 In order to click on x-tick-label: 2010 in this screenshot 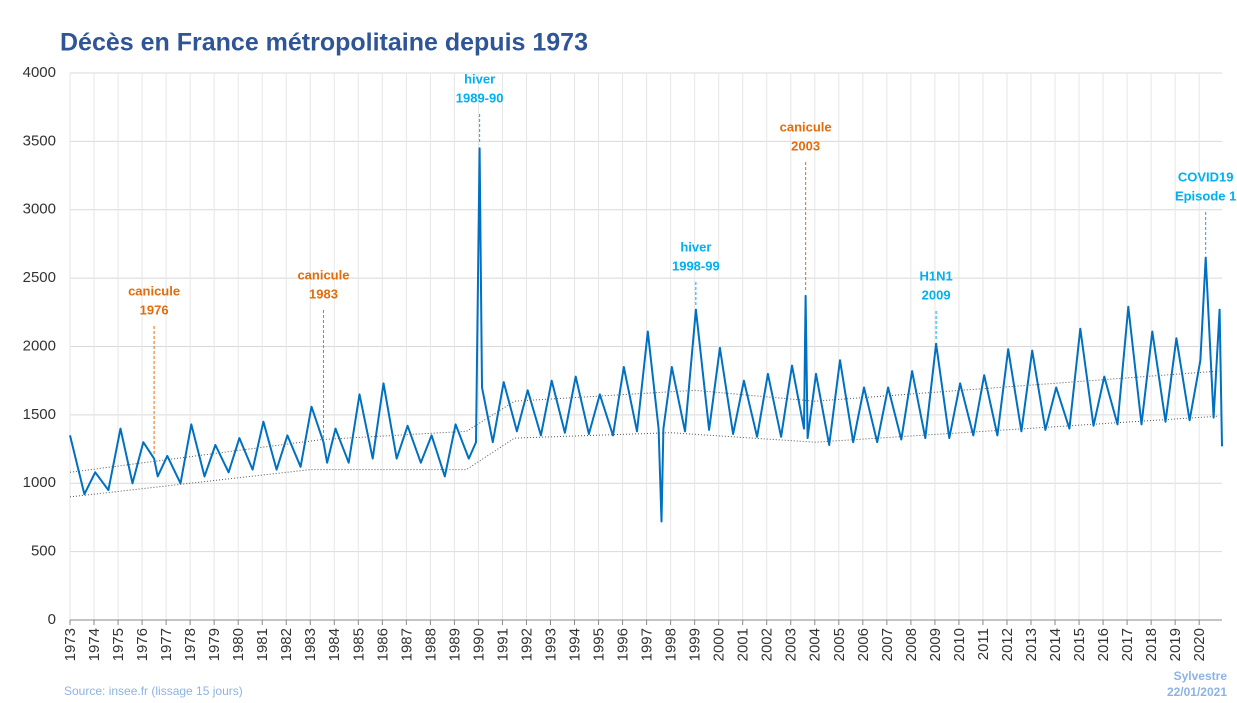, I will do `click(959, 644)`.